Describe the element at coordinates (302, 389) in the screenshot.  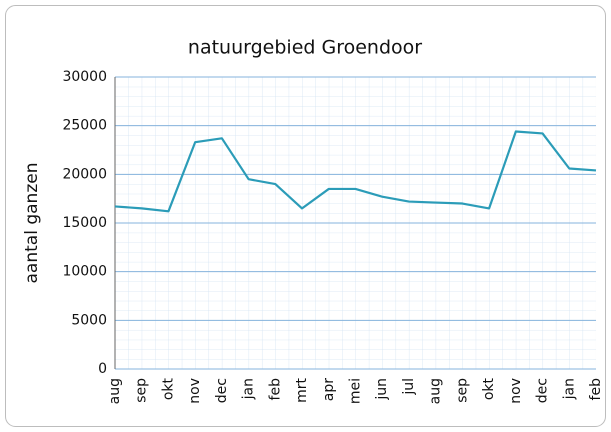
I see `x-tick-label: mrt` at that location.